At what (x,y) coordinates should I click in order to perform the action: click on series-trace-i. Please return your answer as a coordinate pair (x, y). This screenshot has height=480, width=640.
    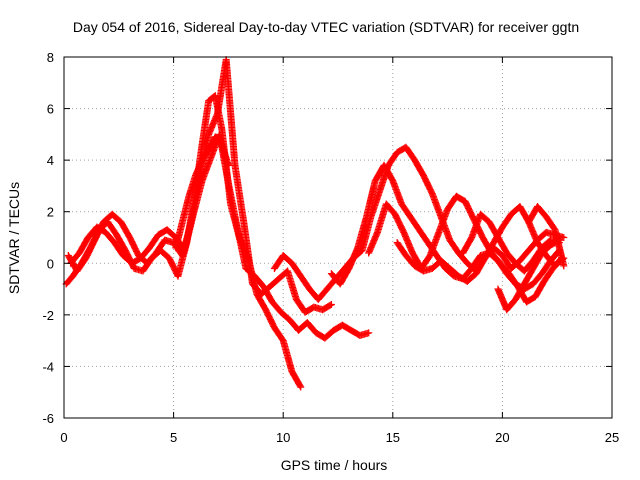
    Looking at the image, I should click on (528, 275).